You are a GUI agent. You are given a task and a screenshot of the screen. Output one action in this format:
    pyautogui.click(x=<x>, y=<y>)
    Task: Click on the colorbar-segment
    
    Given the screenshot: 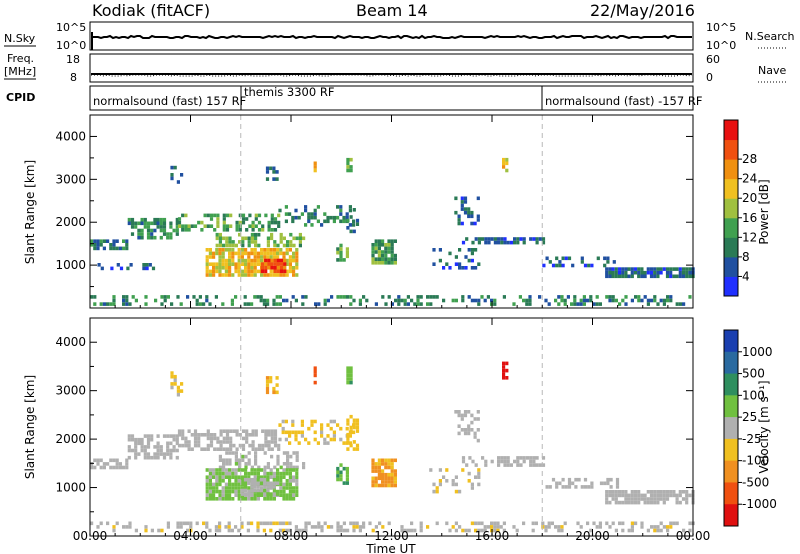 What is the action you would take?
    pyautogui.click(x=731, y=493)
    